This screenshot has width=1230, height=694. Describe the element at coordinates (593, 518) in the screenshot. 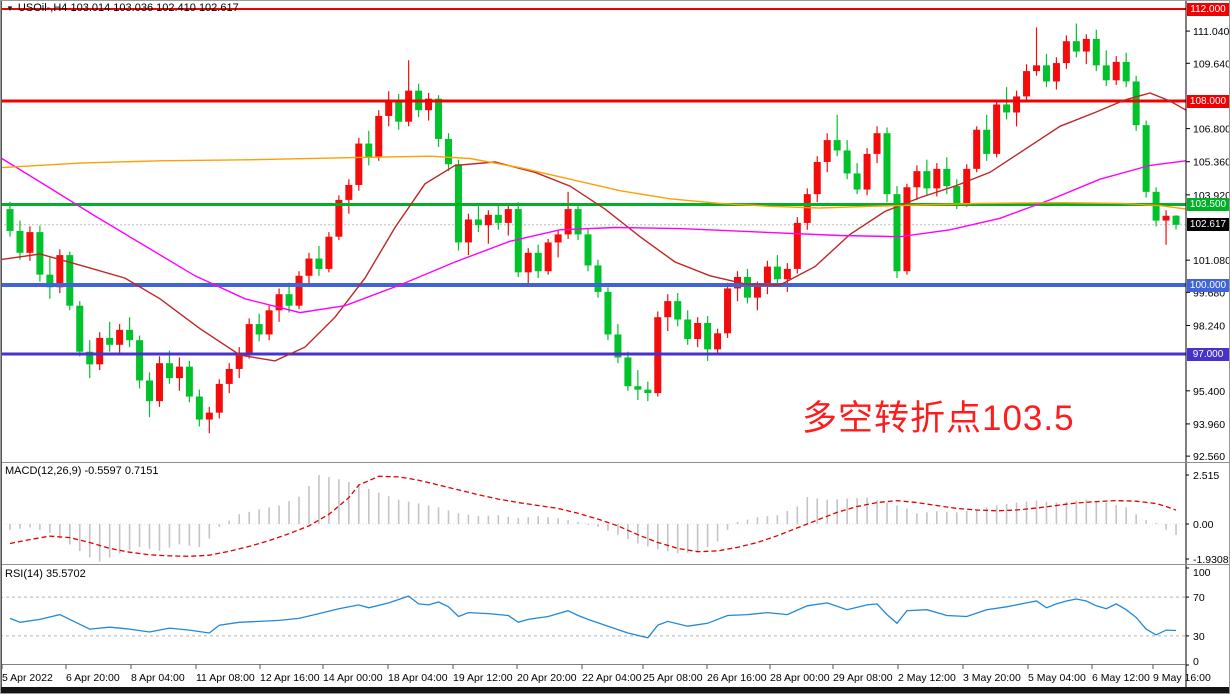

I see `macd-panel` at that location.